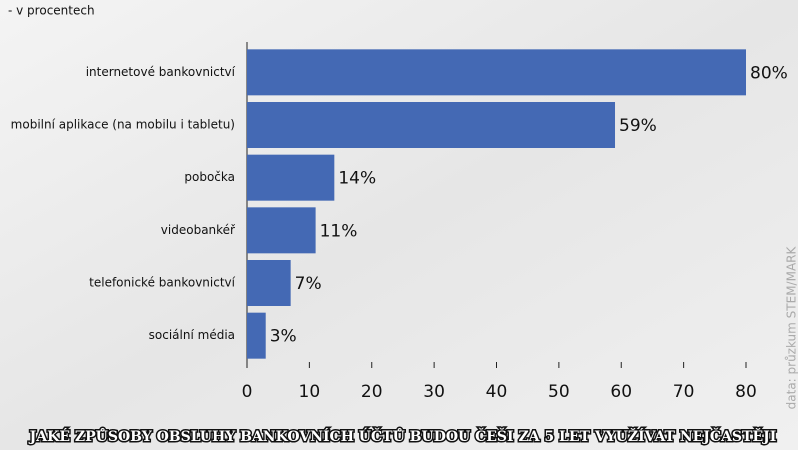 This screenshot has width=798, height=450. Describe the element at coordinates (310, 392) in the screenshot. I see `x-tick-label: 10` at that location.